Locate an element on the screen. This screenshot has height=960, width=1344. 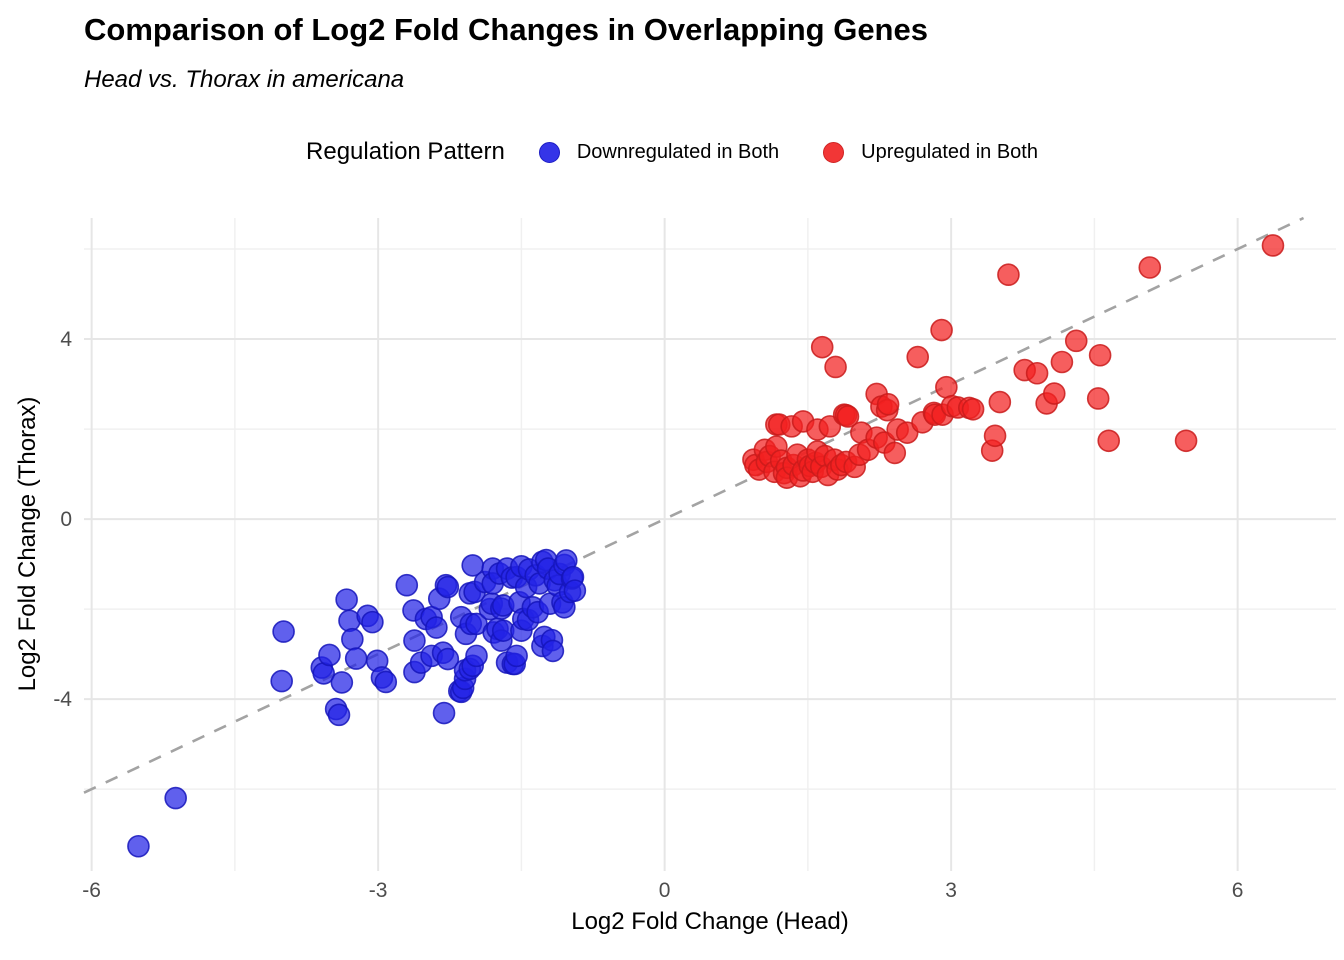
legend-items: Downregulated in Both Upregulated in Both is located at coordinates (788, 152).